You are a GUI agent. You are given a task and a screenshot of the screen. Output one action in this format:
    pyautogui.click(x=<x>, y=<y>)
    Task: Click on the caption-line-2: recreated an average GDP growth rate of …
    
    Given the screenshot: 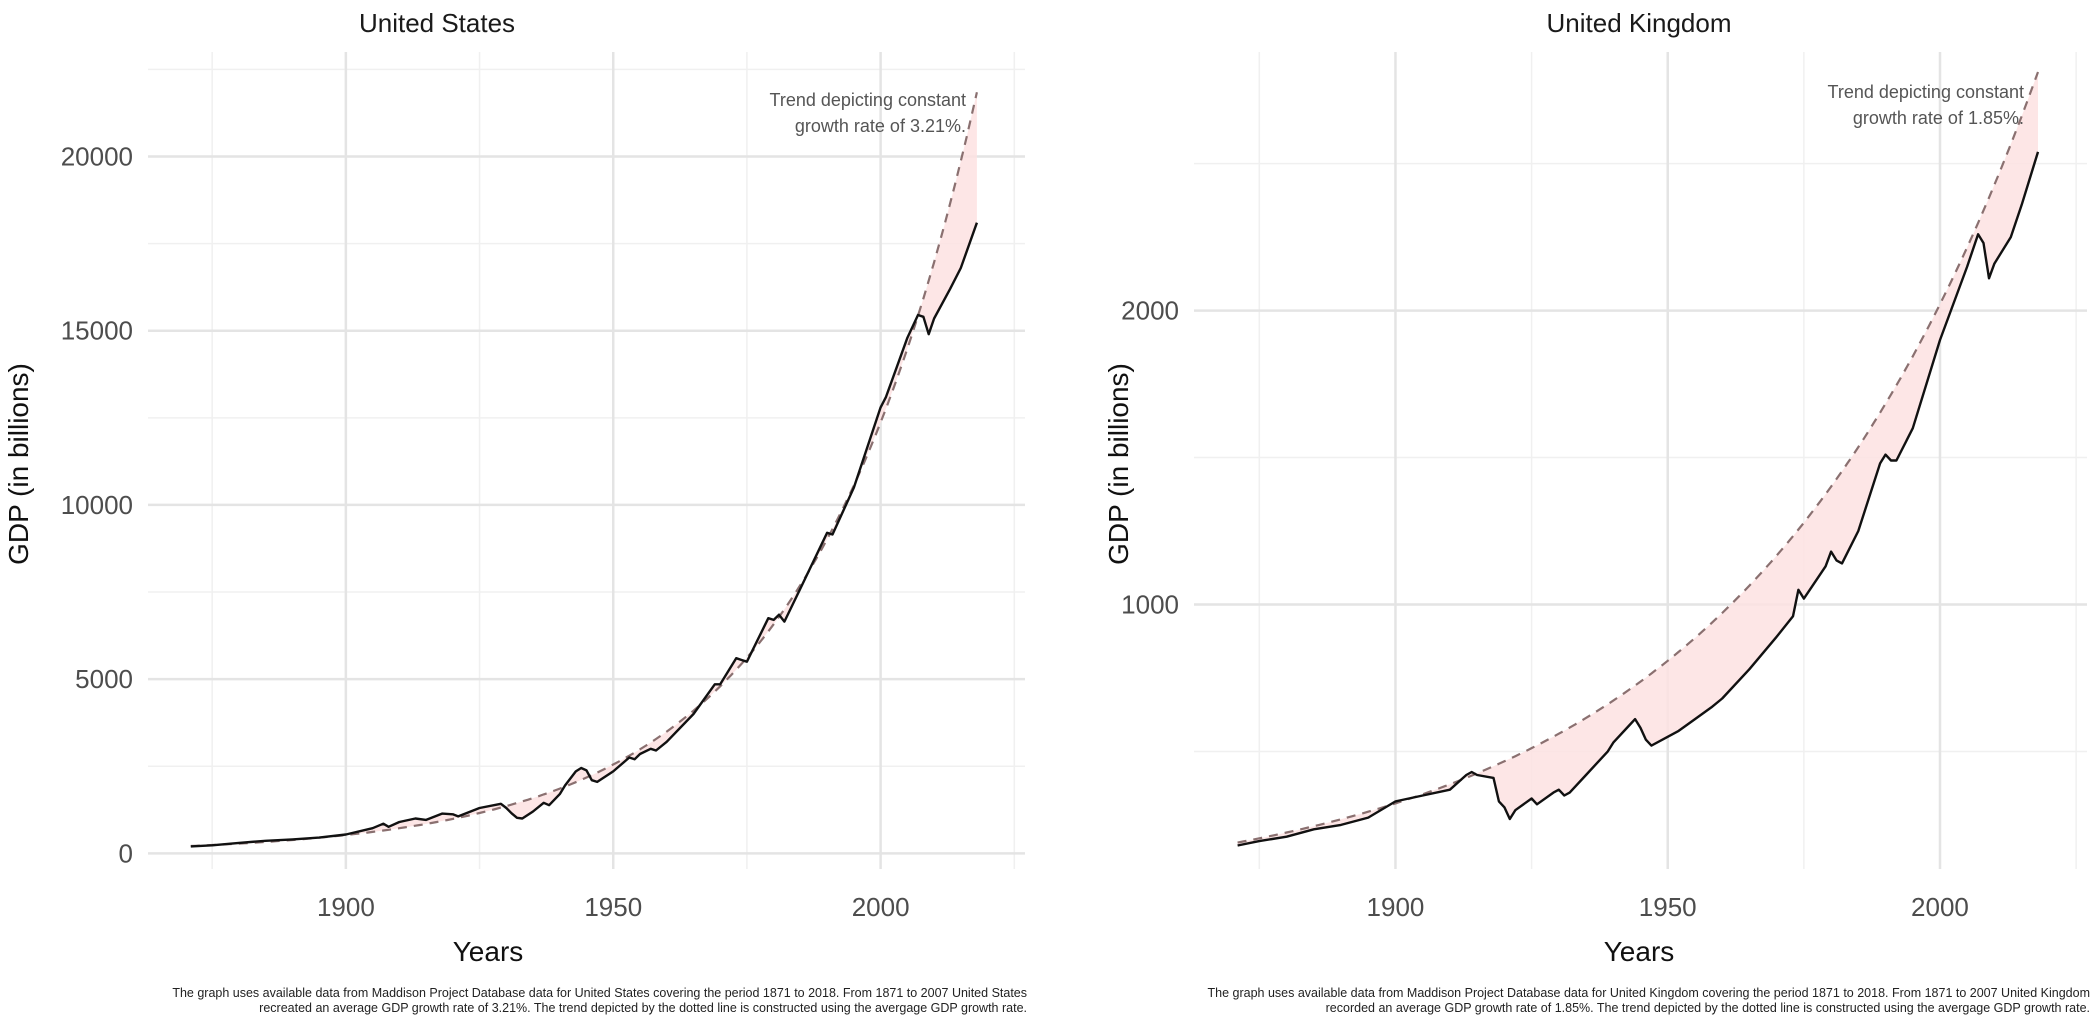 What is the action you would take?
    pyautogui.click(x=643, y=1008)
    